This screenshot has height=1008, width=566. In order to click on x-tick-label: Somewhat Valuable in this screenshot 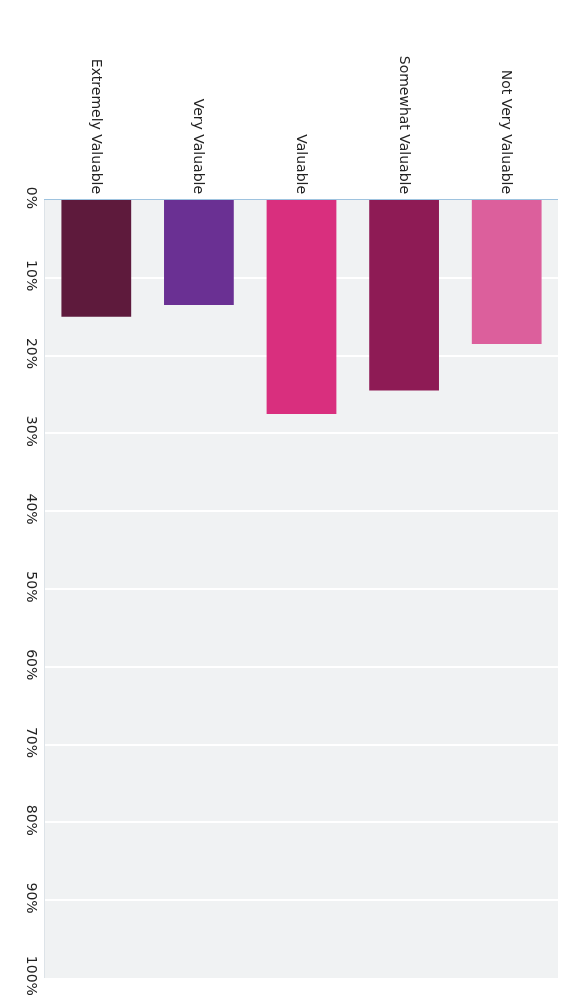, I will do `click(404, 125)`.